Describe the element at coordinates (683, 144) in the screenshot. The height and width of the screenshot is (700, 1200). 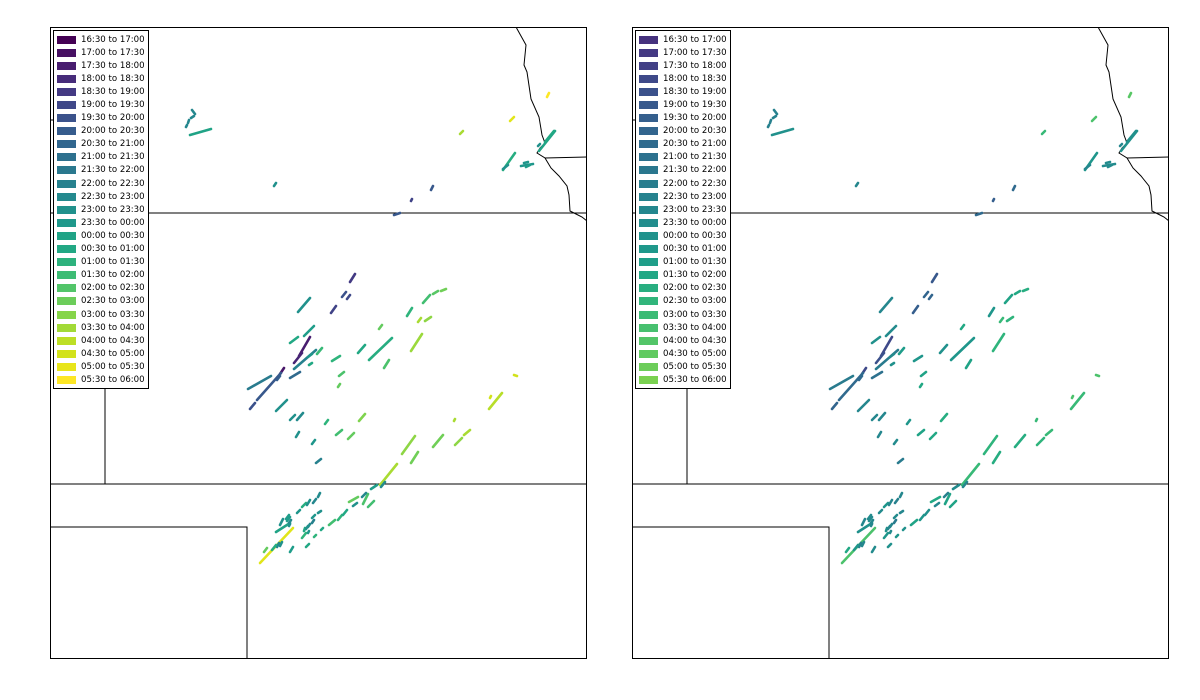
I see `legend-entry: 20:30 to 21:00` at that location.